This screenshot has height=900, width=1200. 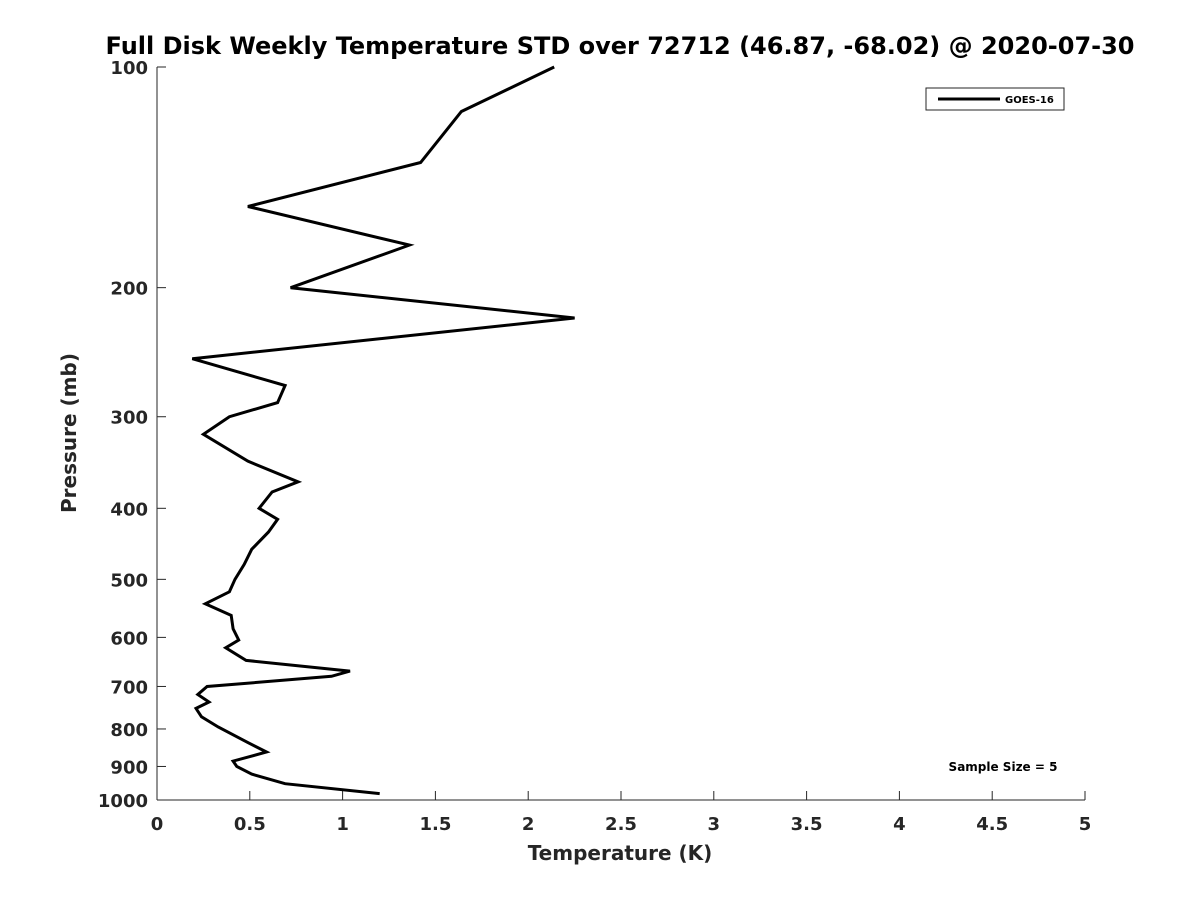 What do you see at coordinates (621, 824) in the screenshot?
I see `x-tick-label: 2.5` at bounding box center [621, 824].